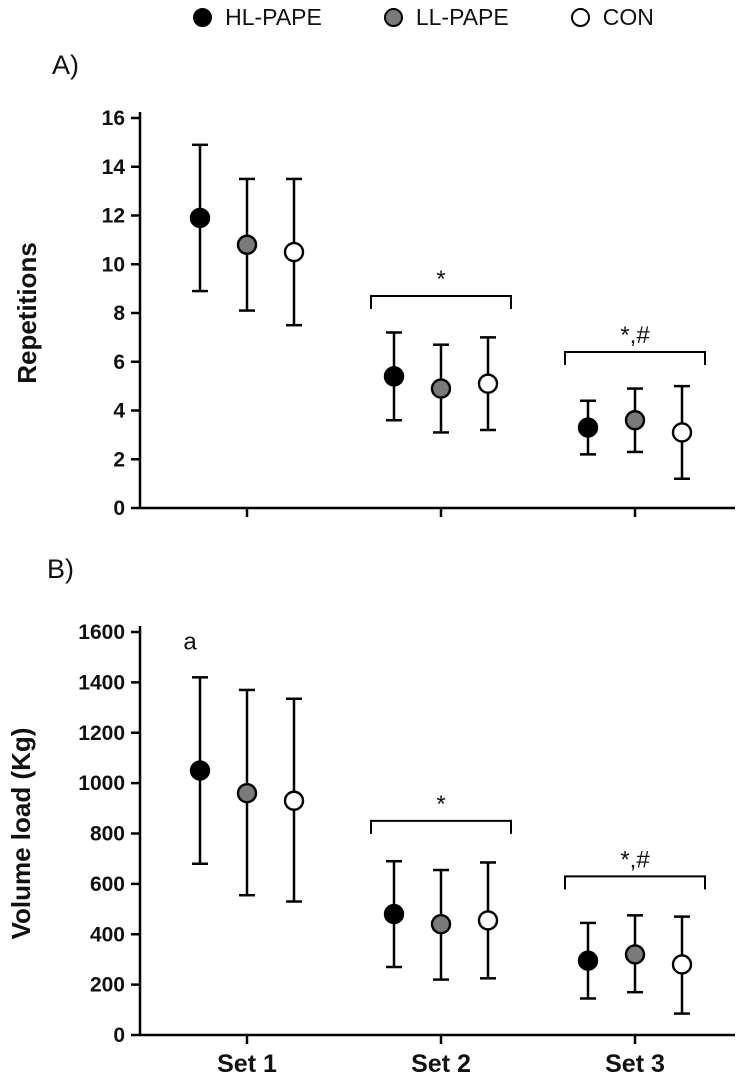  I want to click on legend-label-ll-pape: LL-PAPE, so click(462, 16).